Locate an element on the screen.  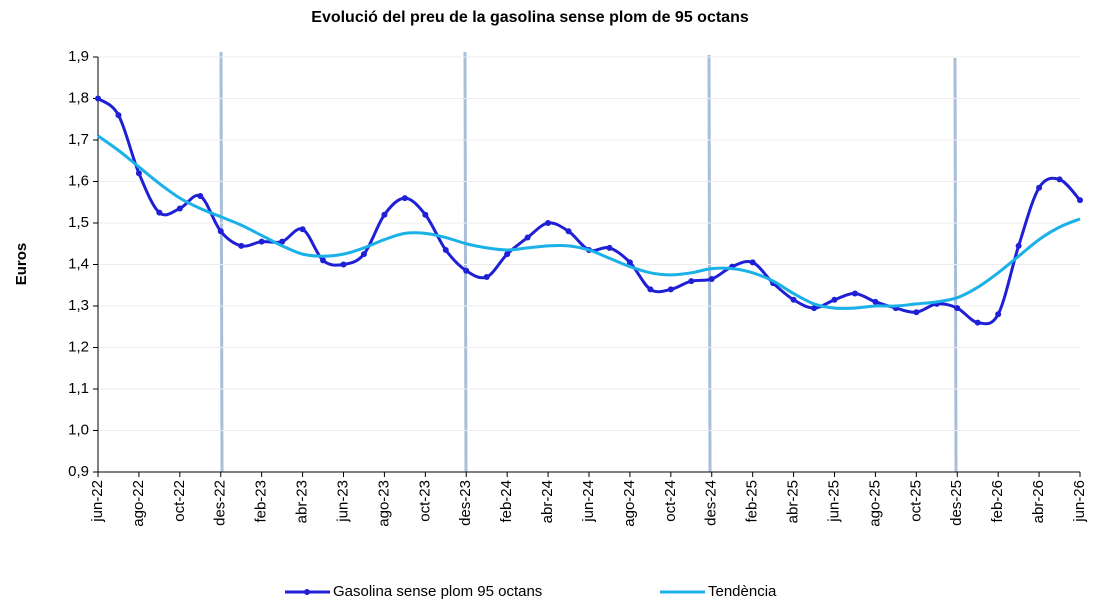
x-tick-label: feb-23 is located at coordinates (261, 501).